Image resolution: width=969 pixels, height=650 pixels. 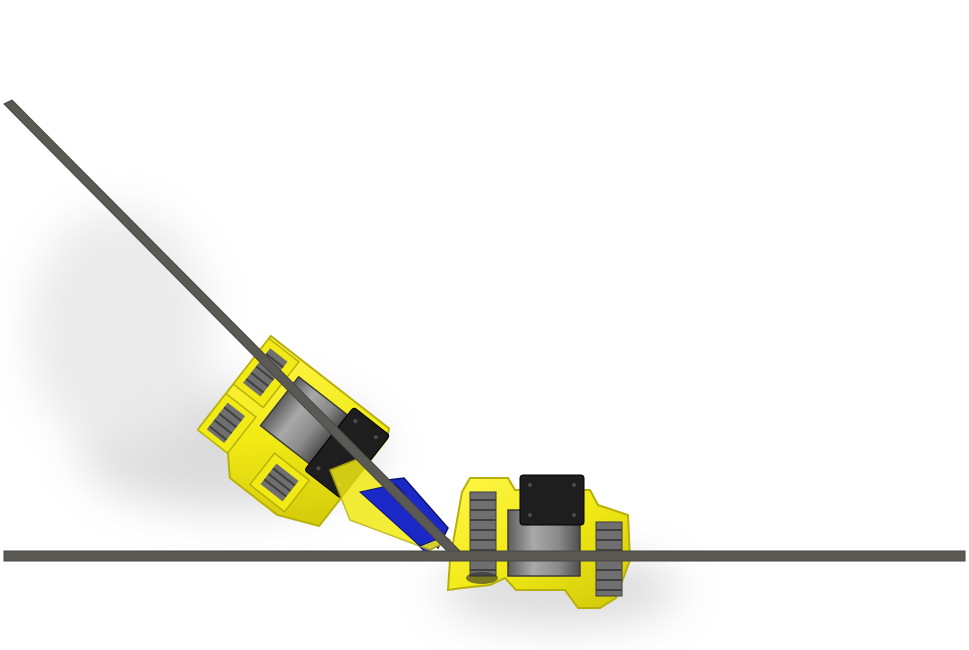 I want to click on front-gear-left, so click(x=483, y=534).